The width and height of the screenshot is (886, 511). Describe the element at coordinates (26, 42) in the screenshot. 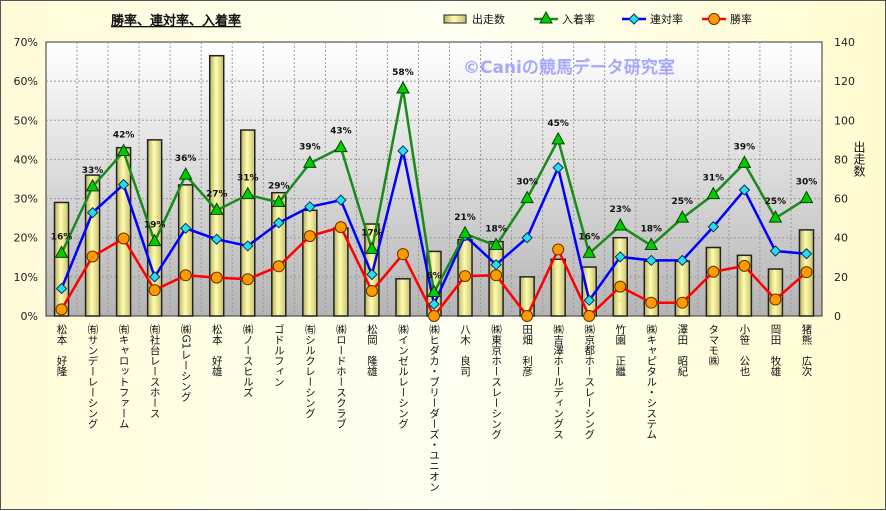

I see `y-left-tick-label: 70%` at that location.